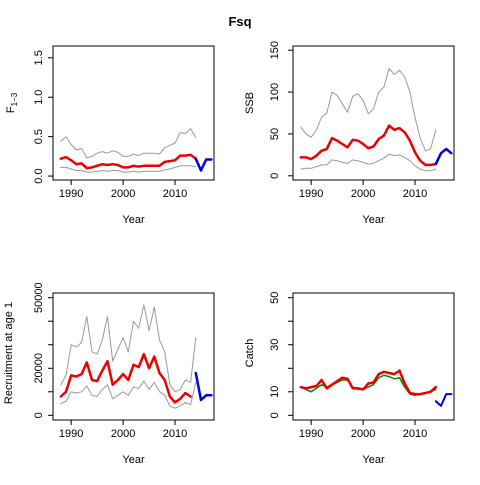 The height and width of the screenshot is (485, 480). I want to click on axis-ylabel-f: F1−3, so click(12, 102).